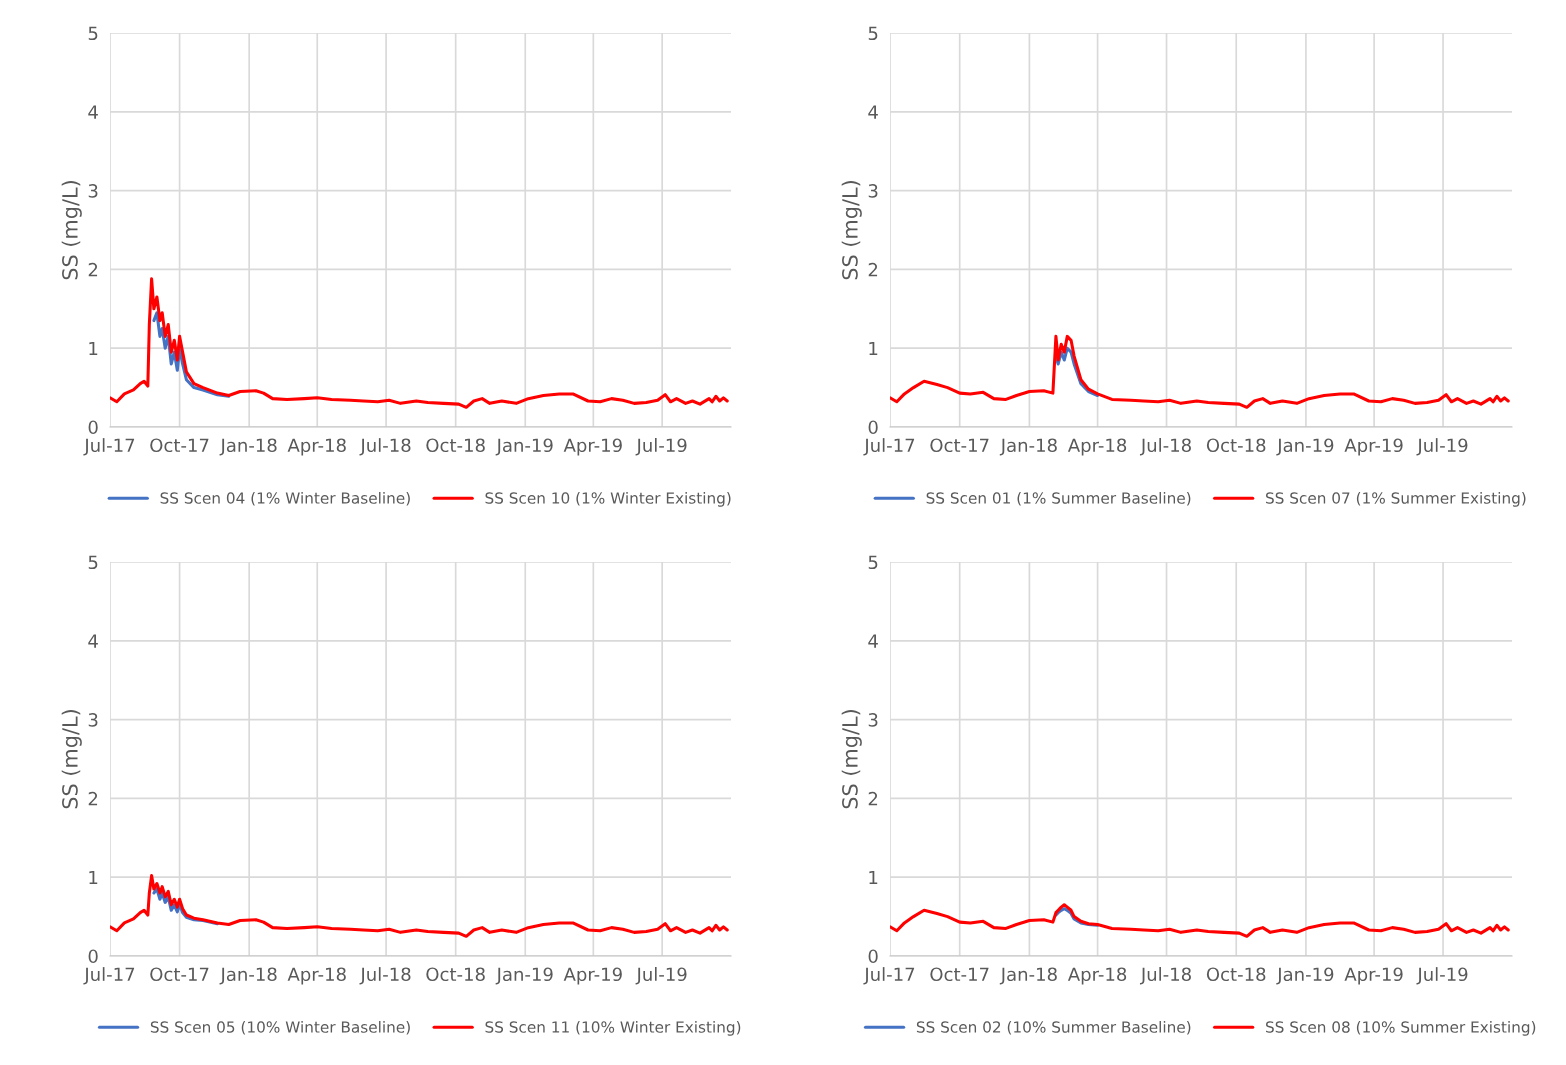 The height and width of the screenshot is (1065, 1566). Describe the element at coordinates (1401, 1028) in the screenshot. I see `legend-label: SS Scen 08 (10% Summer Existing)` at that location.